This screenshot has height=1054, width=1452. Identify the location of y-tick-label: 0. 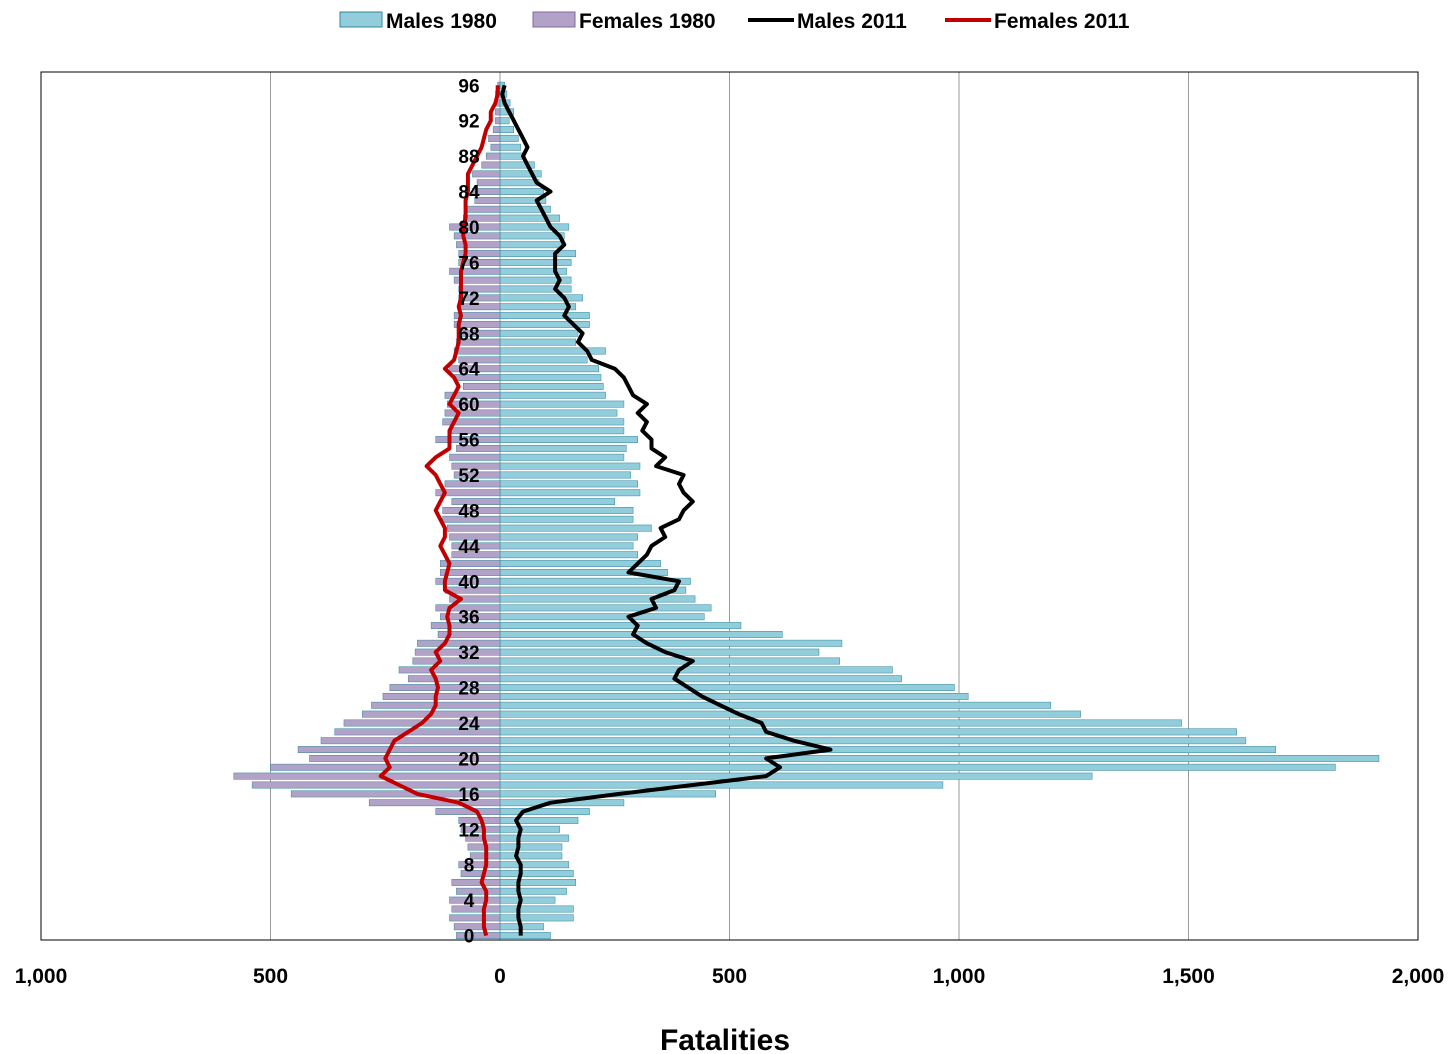
(469, 937).